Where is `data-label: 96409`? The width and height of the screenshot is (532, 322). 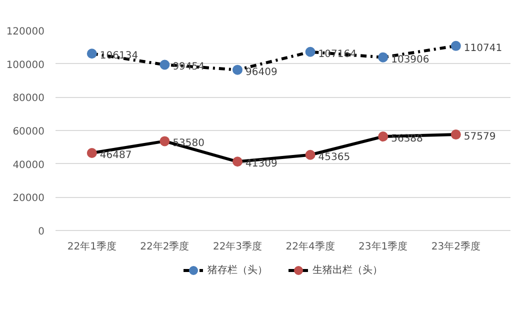
data-label: 96409 is located at coordinates (262, 72).